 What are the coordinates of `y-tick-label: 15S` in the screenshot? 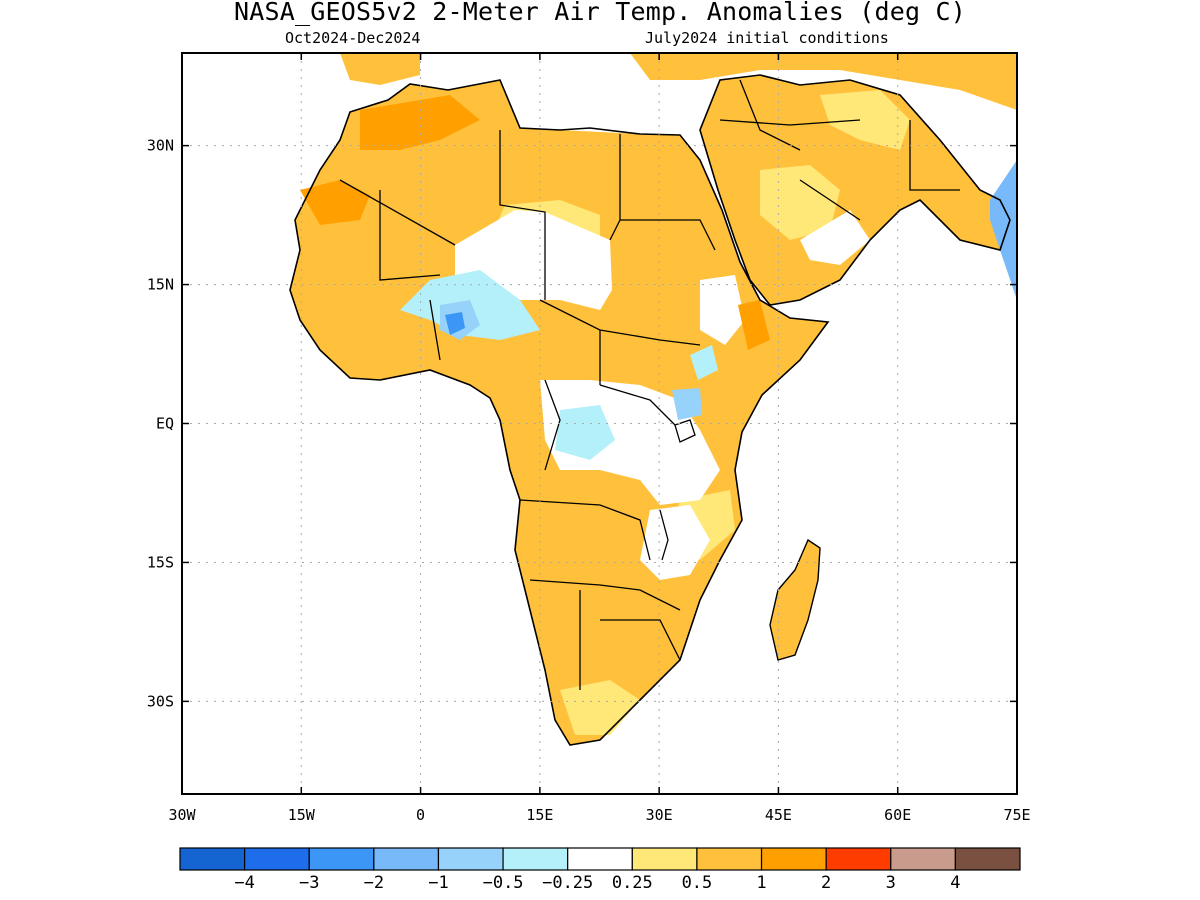 It's located at (160, 562).